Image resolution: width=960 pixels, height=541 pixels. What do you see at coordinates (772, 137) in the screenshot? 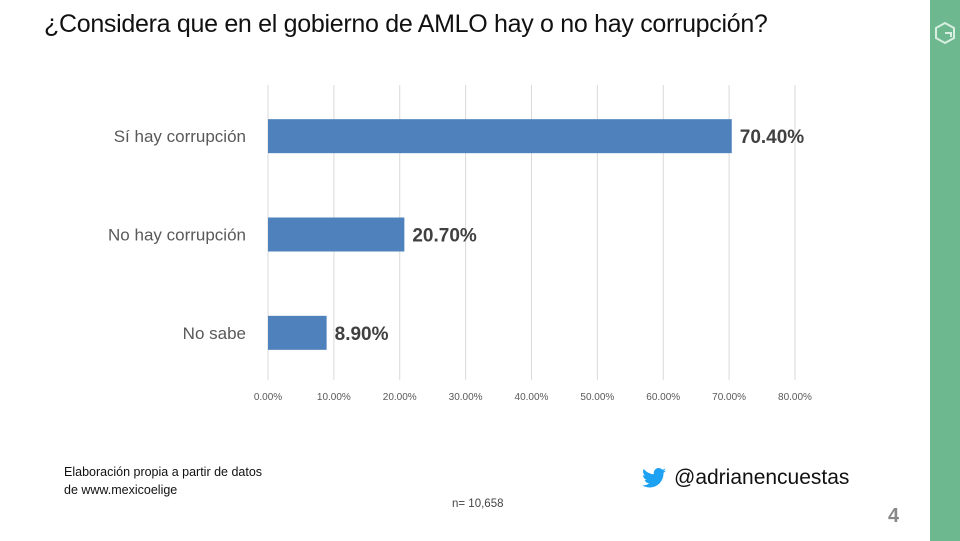
I see `data-label: 70.40%` at bounding box center [772, 137].